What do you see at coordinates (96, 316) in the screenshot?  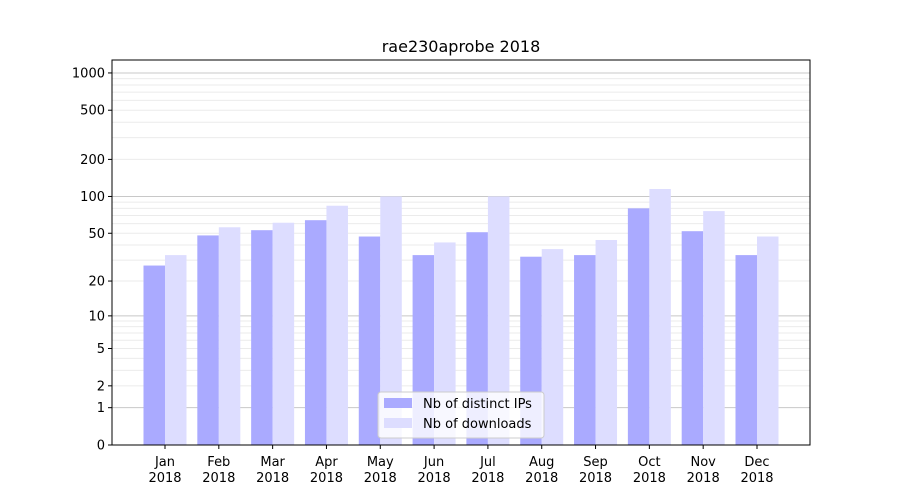 I see `y-tick-label: 10` at bounding box center [96, 316].